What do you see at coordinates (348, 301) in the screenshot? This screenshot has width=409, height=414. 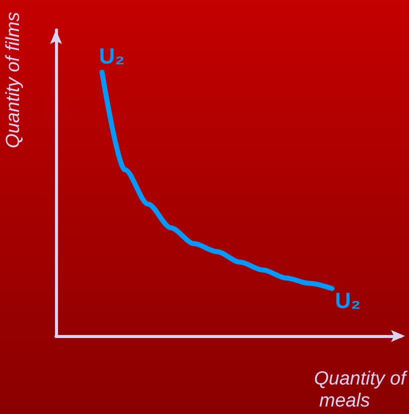 I see `annotation: U₂` at bounding box center [348, 301].